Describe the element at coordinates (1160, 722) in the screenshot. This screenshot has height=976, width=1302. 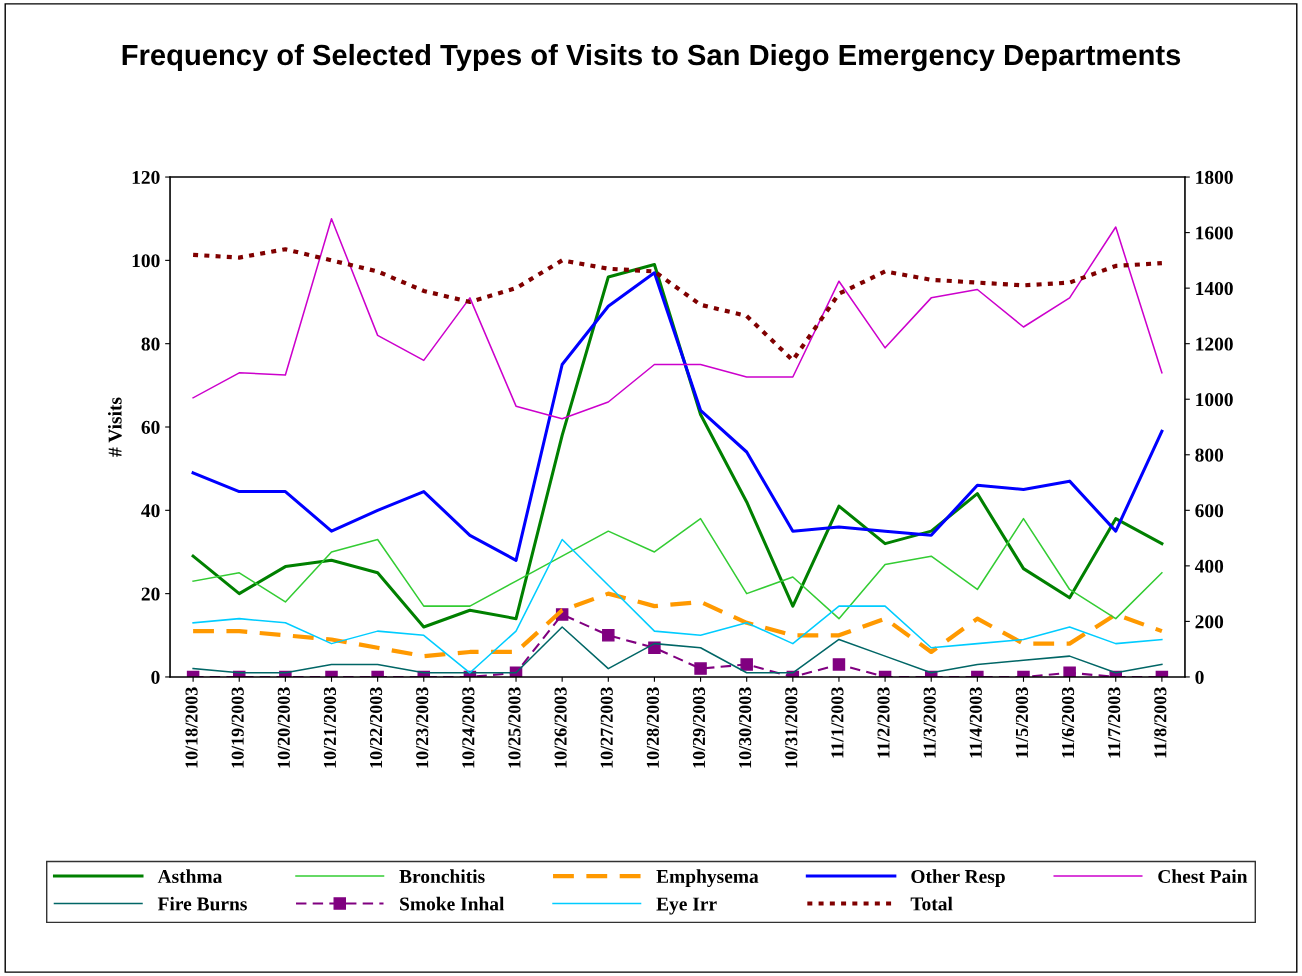
I see `x-tick-label: 11/8/2003` at that location.